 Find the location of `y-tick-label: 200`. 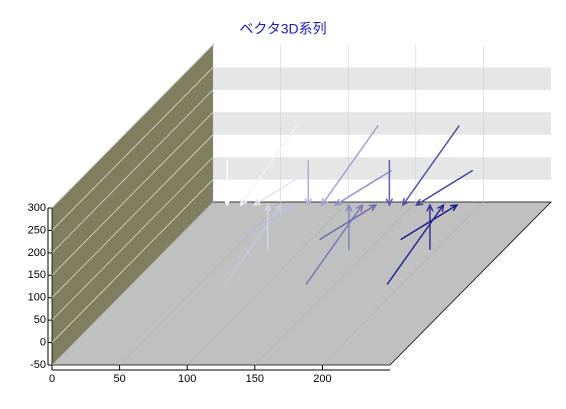

y-tick-label: 200 is located at coordinates (37, 253).